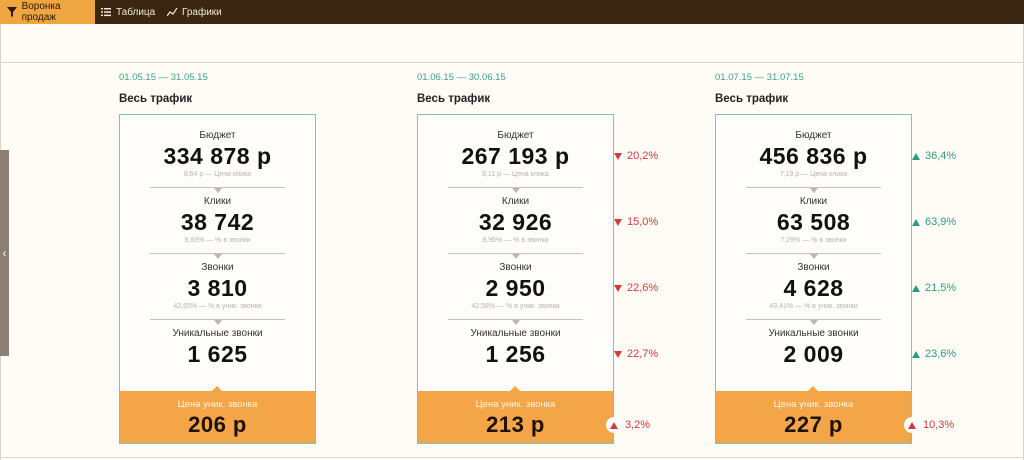  Describe the element at coordinates (217, 424) in the screenshot. I see `unique-call-cost-value: 206 р` at that location.